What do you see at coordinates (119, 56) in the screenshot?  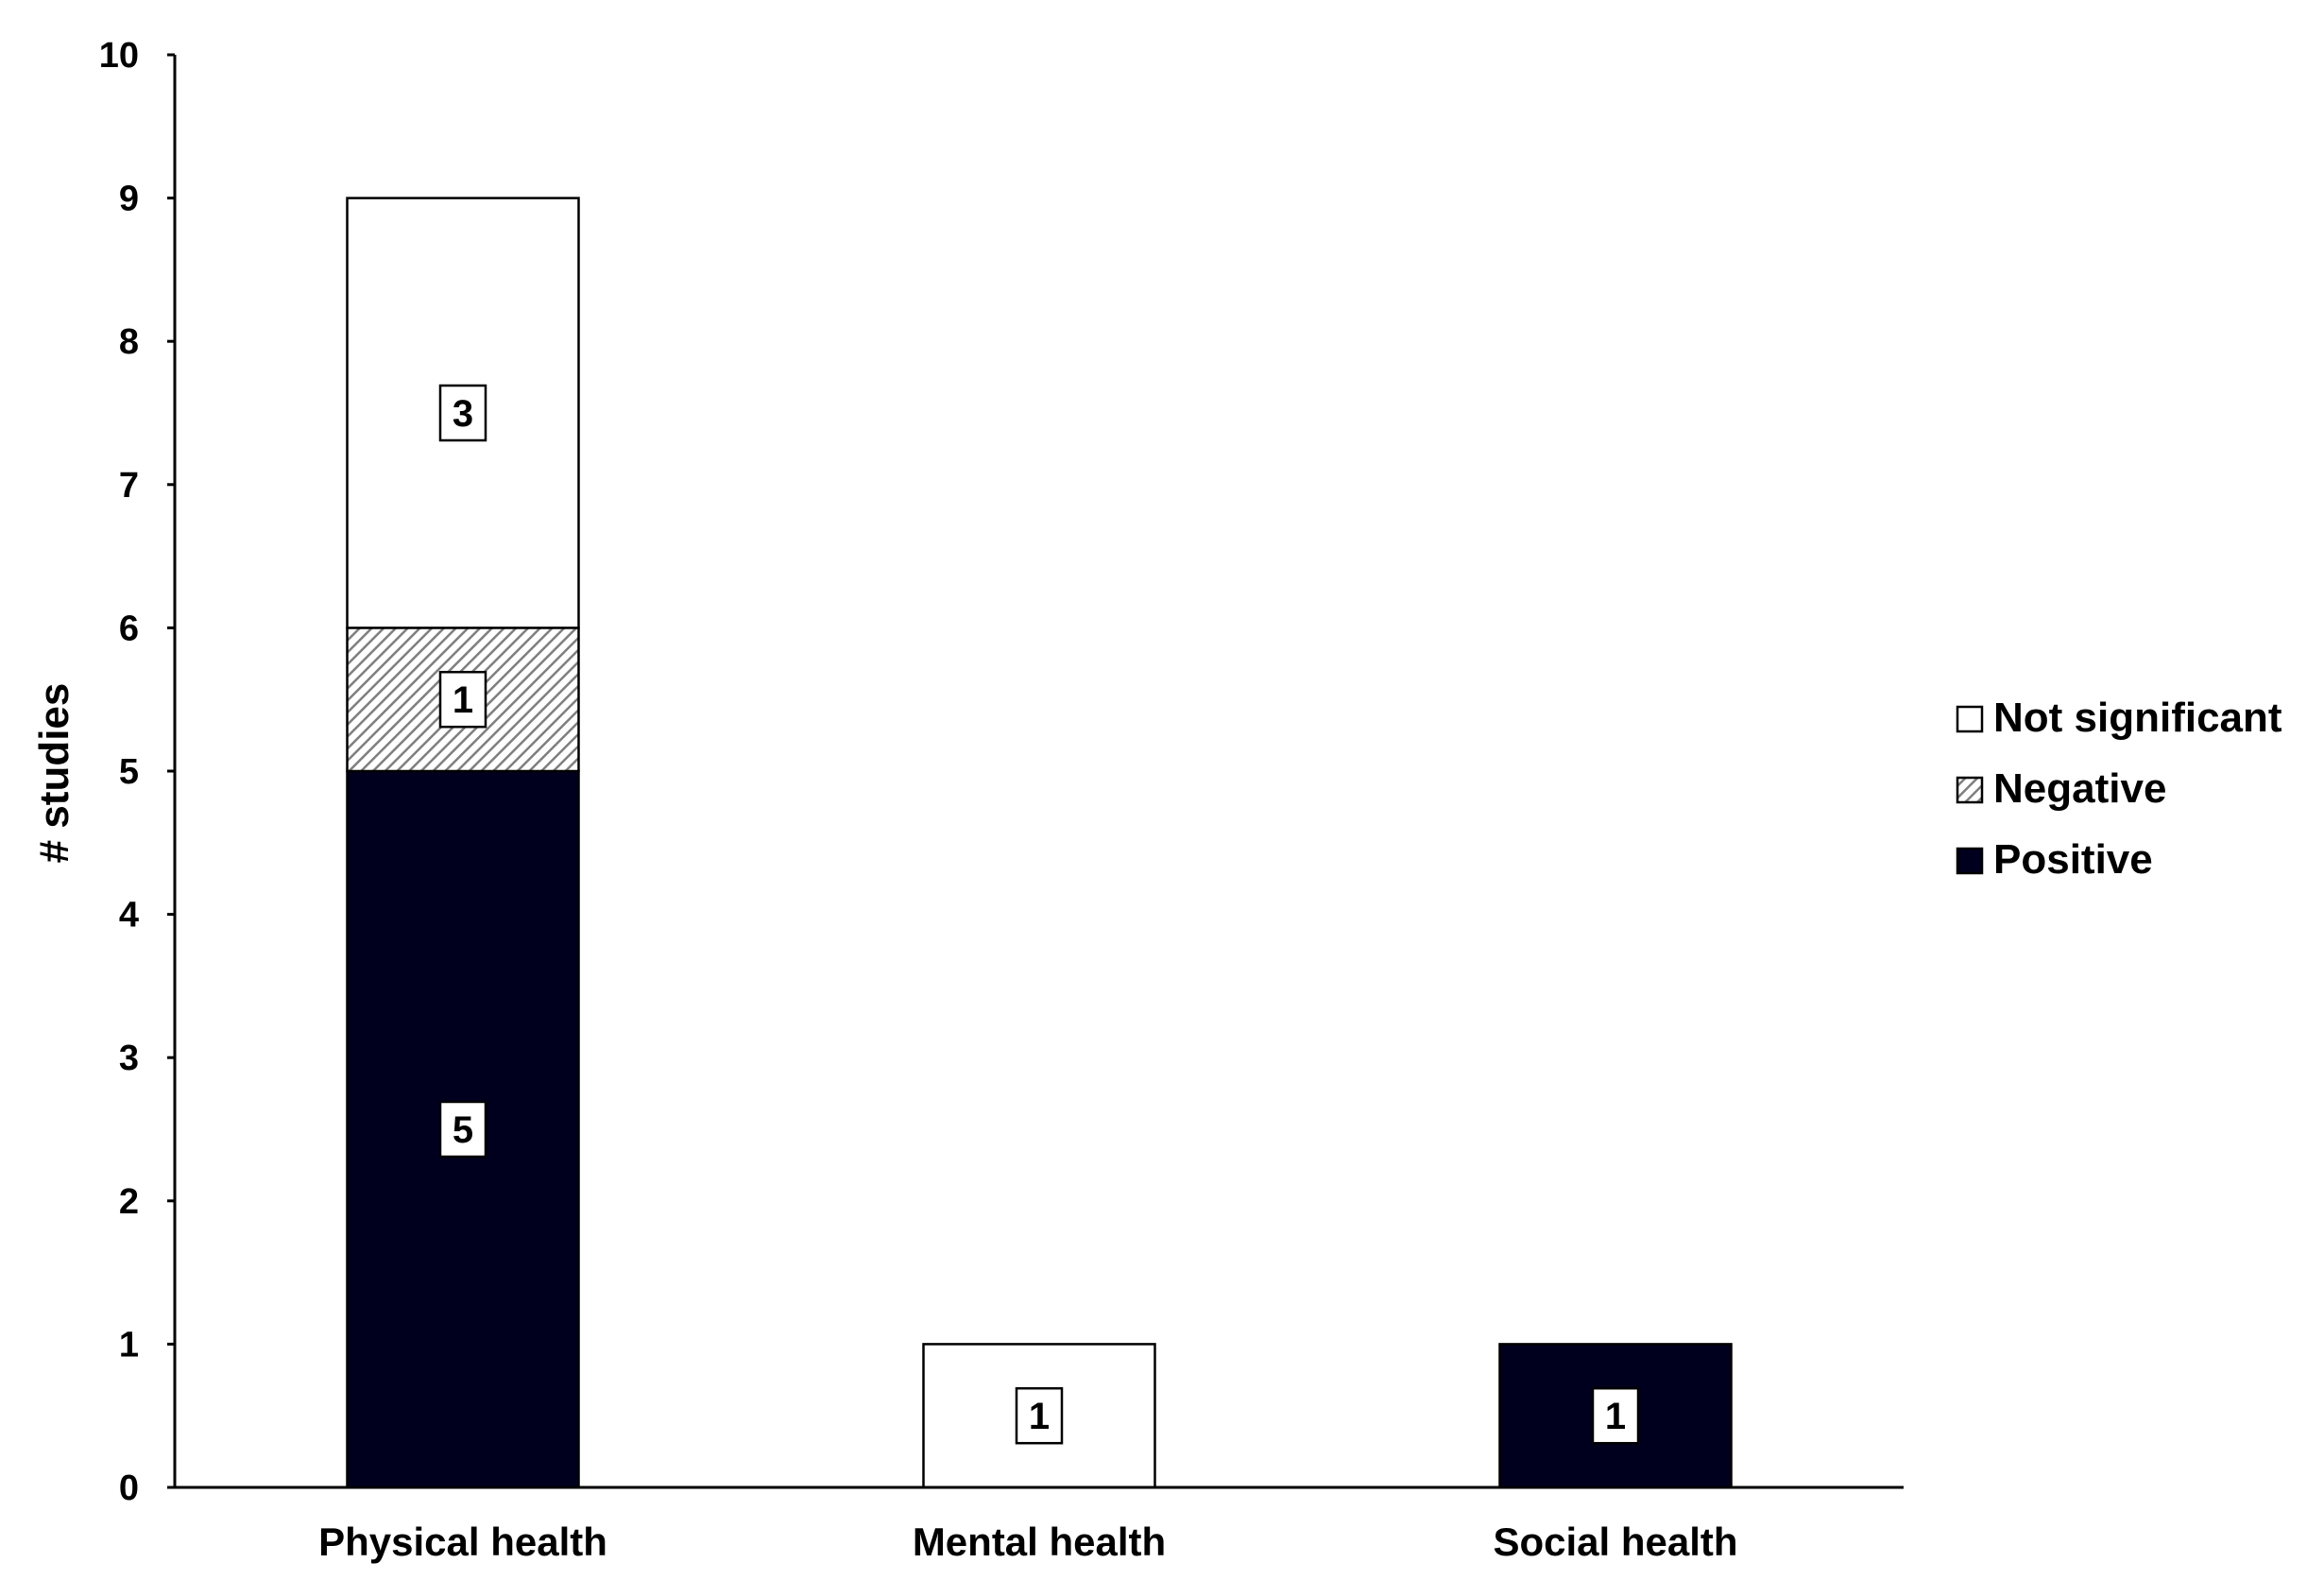 I see `y-tick-label: 10` at bounding box center [119, 56].